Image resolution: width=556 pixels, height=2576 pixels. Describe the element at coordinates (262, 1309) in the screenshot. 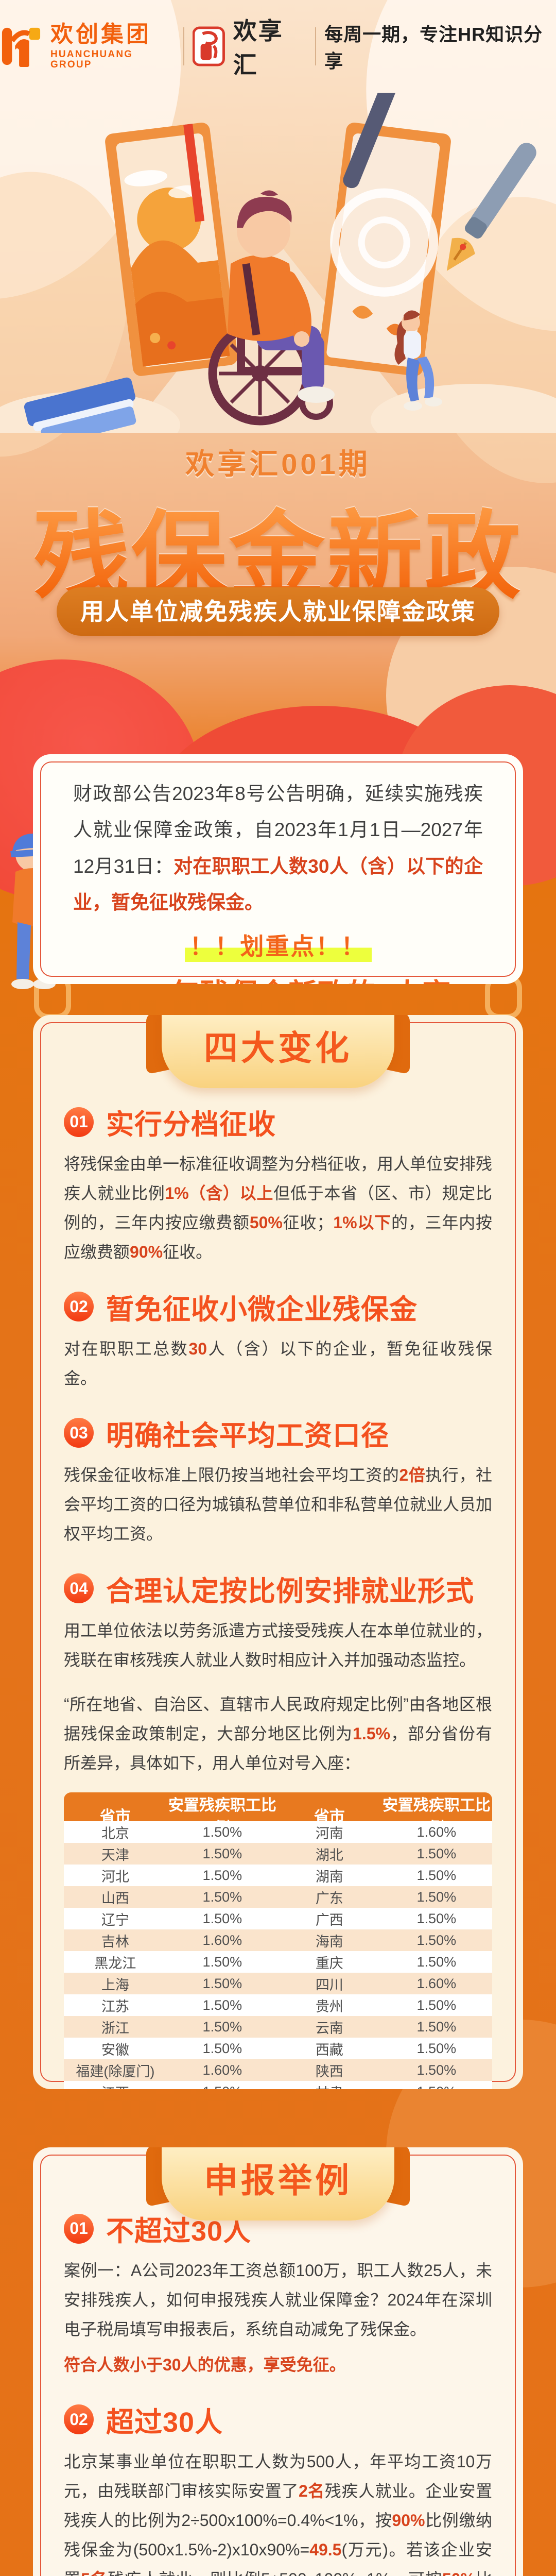

I see `change-2-title: 暂免征收小微企业残保金` at that location.